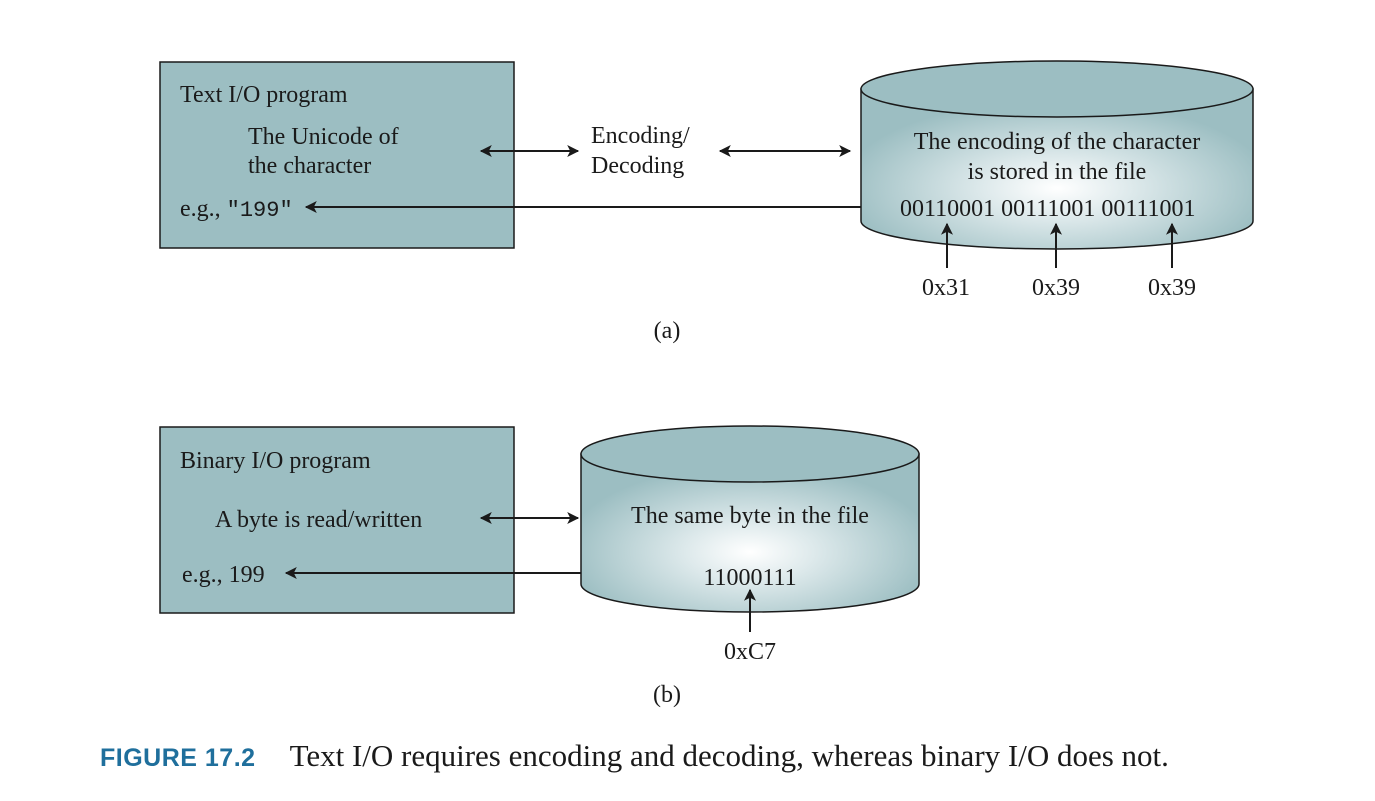  Describe the element at coordinates (749, 578) in the screenshot. I see `binary-bits: 11000111` at that location.